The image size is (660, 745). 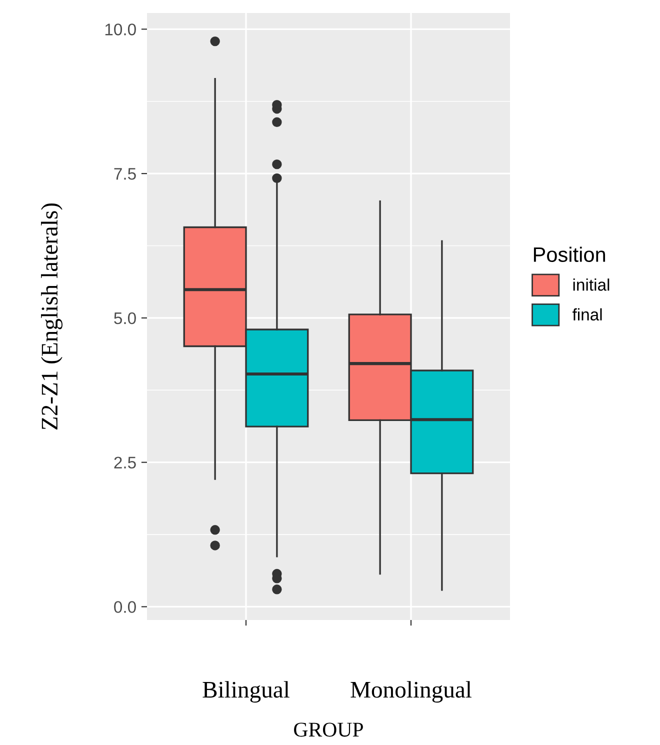 What do you see at coordinates (591, 284) in the screenshot?
I see `legend-label: initial` at bounding box center [591, 284].